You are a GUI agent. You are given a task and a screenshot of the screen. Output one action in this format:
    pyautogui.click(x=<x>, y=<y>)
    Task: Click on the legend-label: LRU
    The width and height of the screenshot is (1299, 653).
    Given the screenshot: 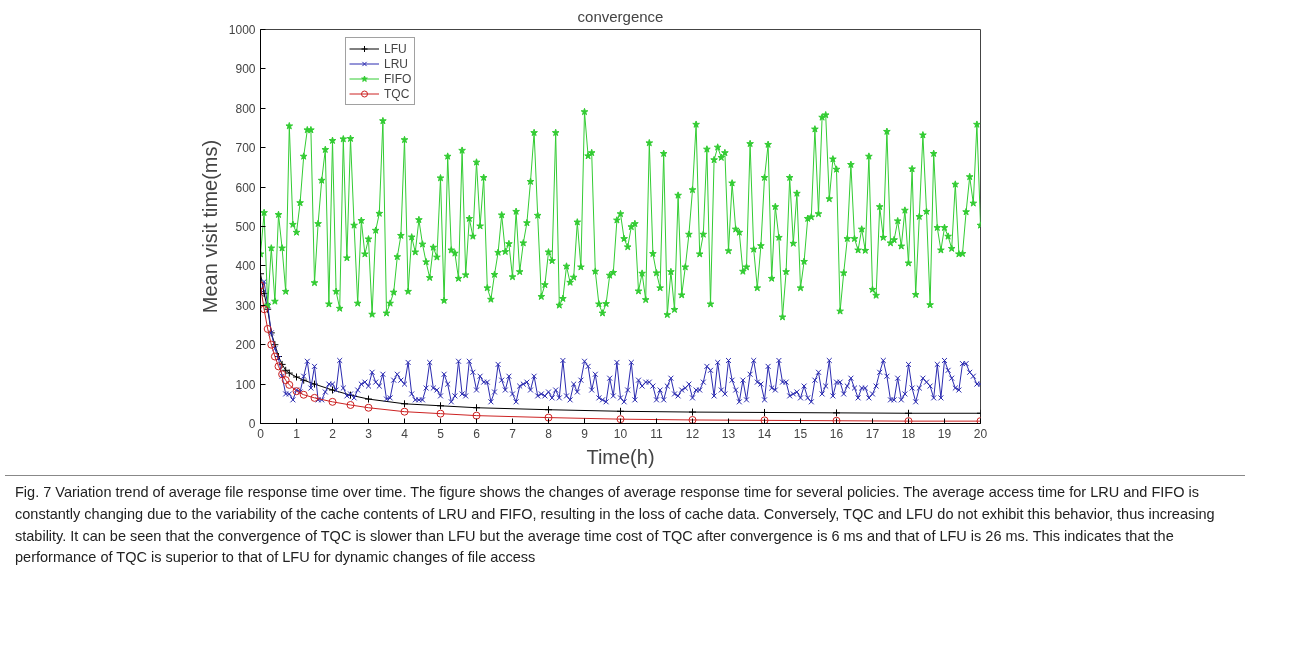 What is the action you would take?
    pyautogui.click(x=396, y=63)
    